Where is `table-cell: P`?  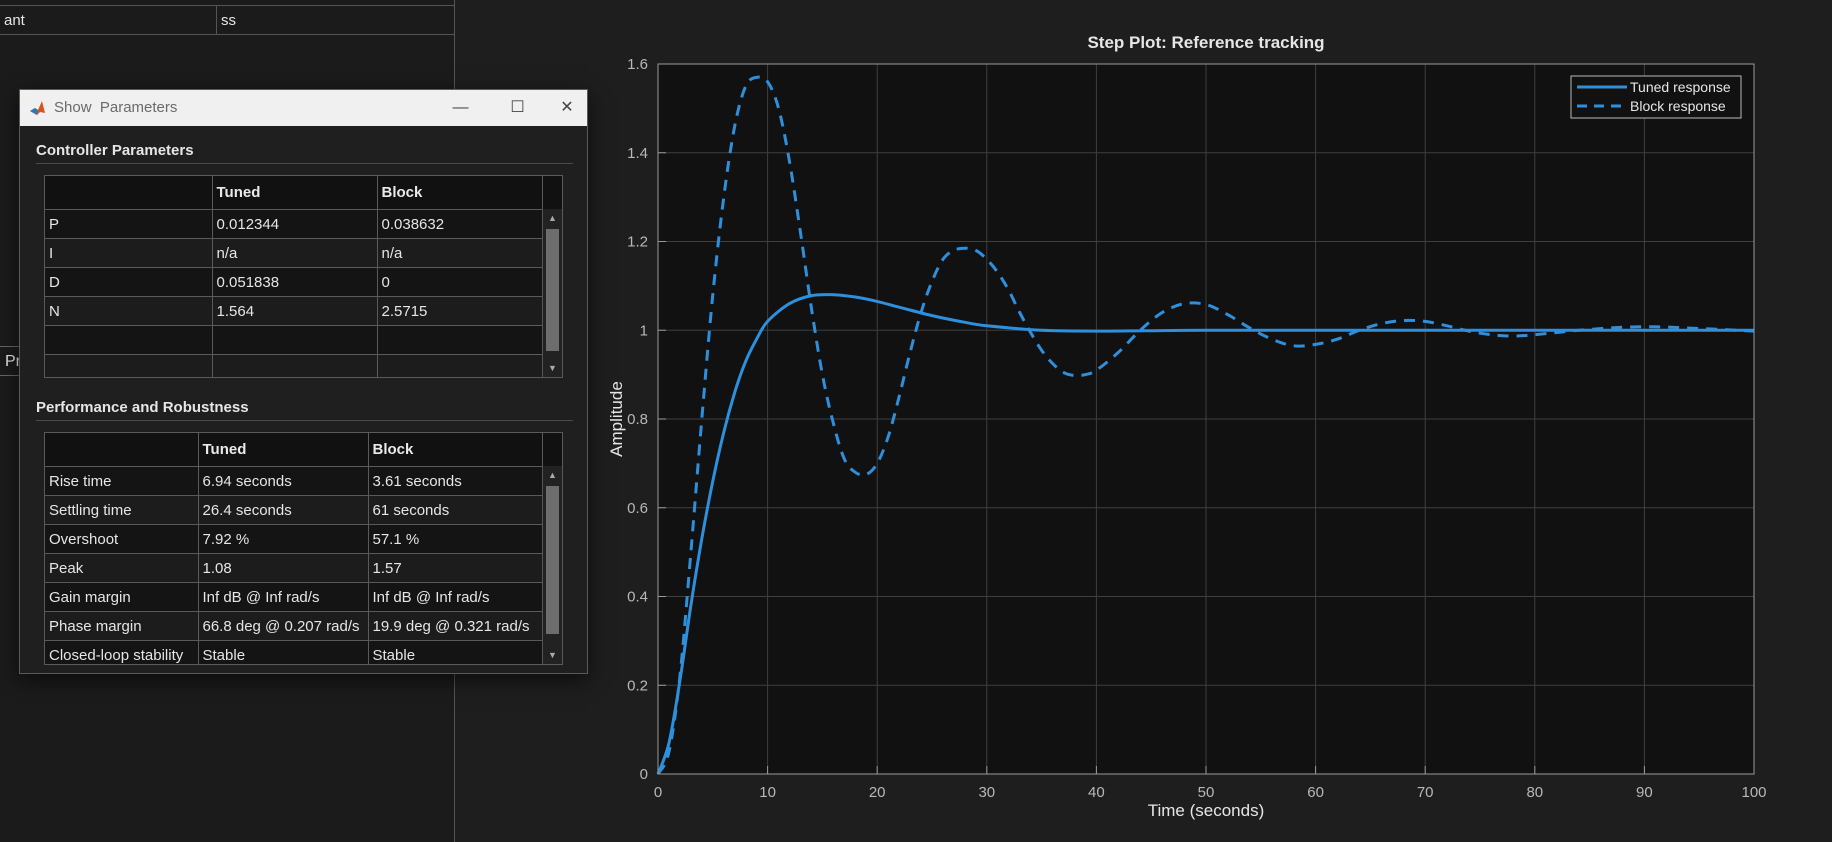
table-cell: P is located at coordinates (129, 224).